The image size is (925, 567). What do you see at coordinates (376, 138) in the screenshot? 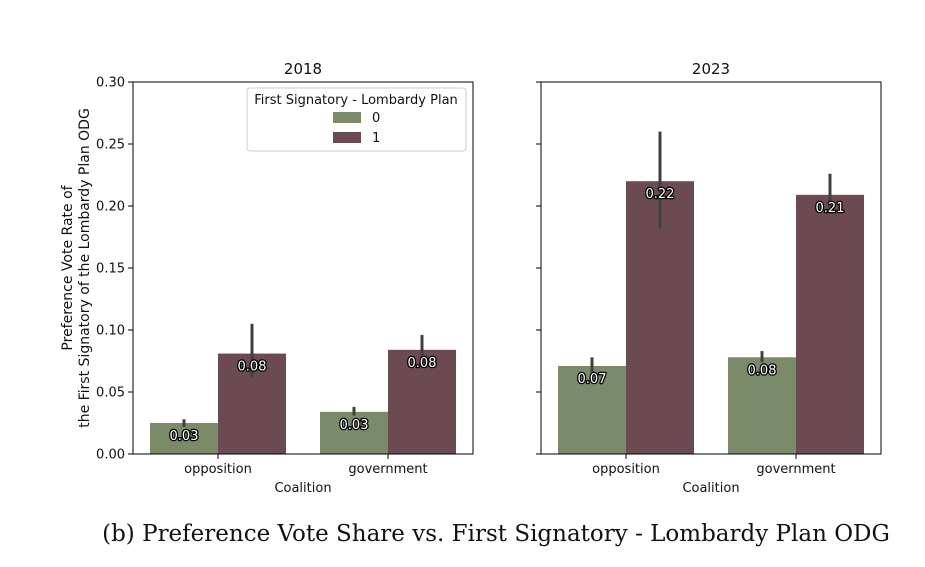
I see `legend-label-1: 1` at bounding box center [376, 138].